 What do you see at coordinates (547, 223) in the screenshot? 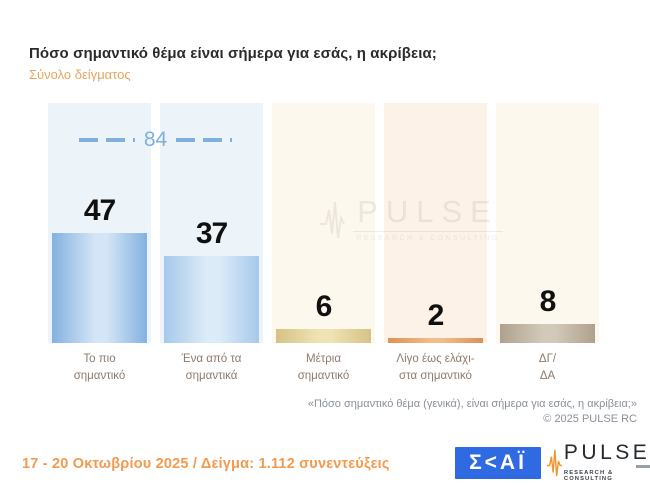
I see `chart-column-5: 8` at bounding box center [547, 223].